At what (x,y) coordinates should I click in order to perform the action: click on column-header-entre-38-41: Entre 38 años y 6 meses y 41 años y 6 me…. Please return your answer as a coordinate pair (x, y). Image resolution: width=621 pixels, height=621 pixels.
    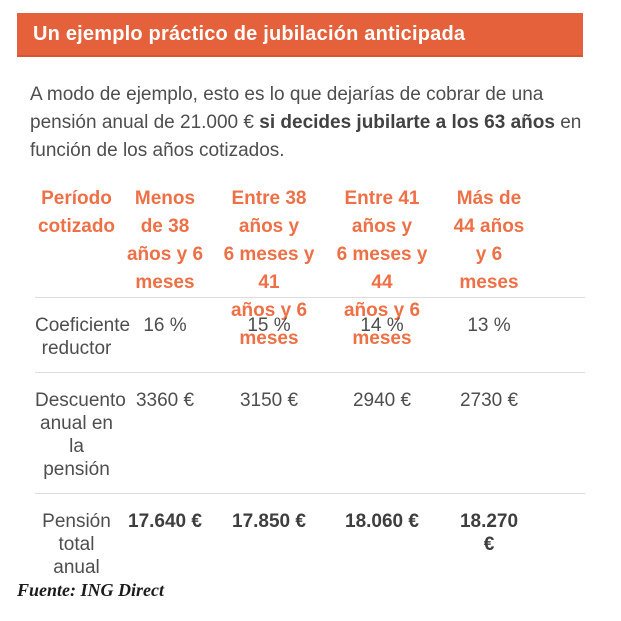
    Looking at the image, I should click on (269, 268).